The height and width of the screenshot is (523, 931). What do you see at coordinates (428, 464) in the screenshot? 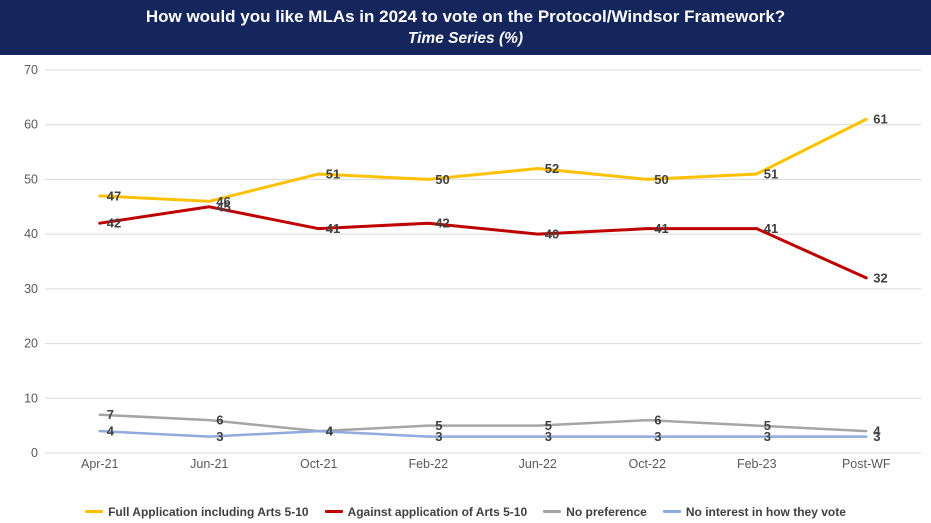
I see `x-axis-tick: Feb-22` at bounding box center [428, 464].